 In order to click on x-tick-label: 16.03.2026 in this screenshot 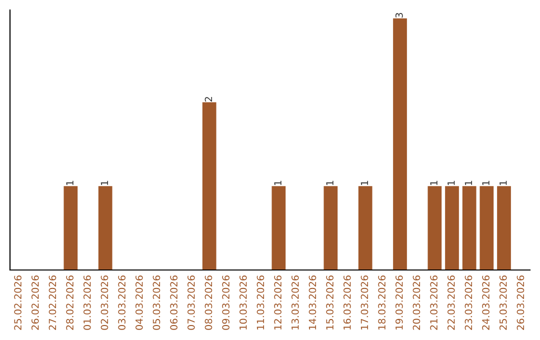, I will do `click(347, 302)`.